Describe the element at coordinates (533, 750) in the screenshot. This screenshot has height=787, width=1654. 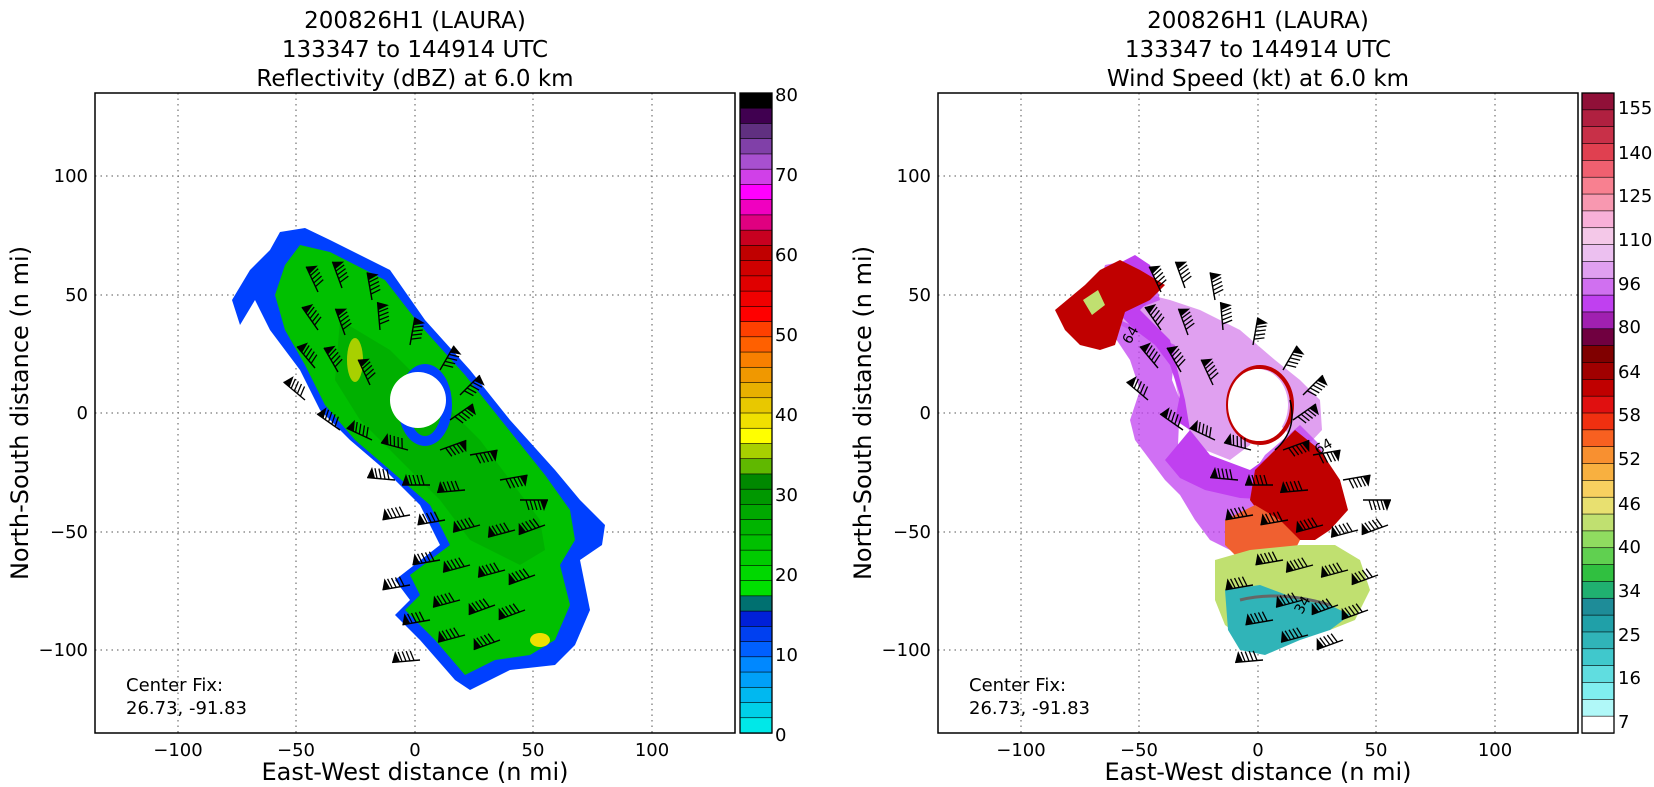
I see `x-tick-label: 50` at that location.